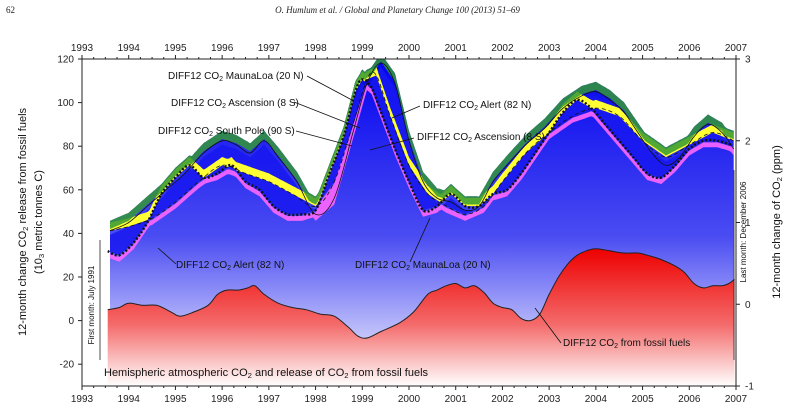 Image resolution: width=795 pixels, height=411 pixels. Describe the element at coordinates (129, 48) in the screenshot. I see `x-tick-label-top: 1994` at that location.